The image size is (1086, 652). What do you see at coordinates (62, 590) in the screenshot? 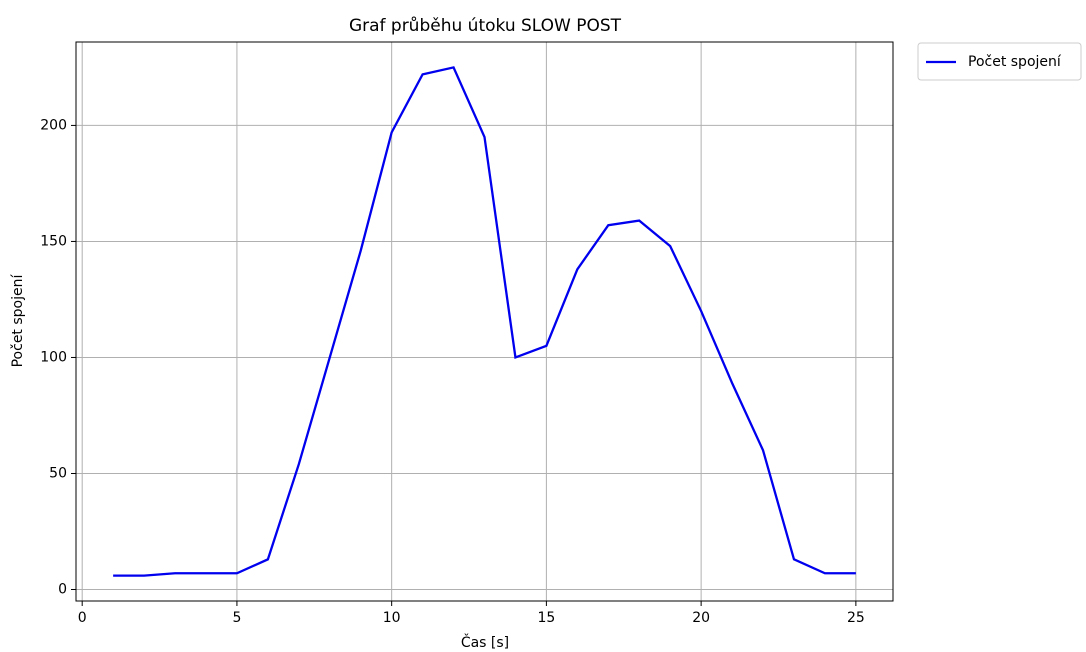
I see `y-tick-label: 0` at bounding box center [62, 590].